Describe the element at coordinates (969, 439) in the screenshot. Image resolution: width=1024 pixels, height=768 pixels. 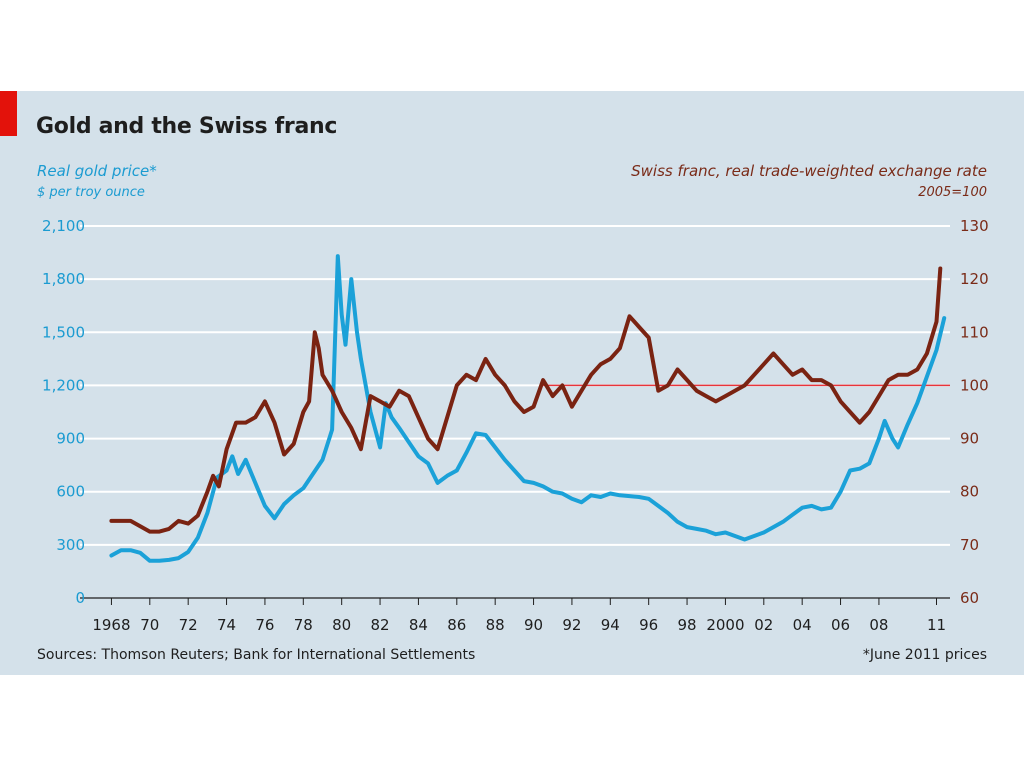
I see `right-tick-label: 90` at that location.